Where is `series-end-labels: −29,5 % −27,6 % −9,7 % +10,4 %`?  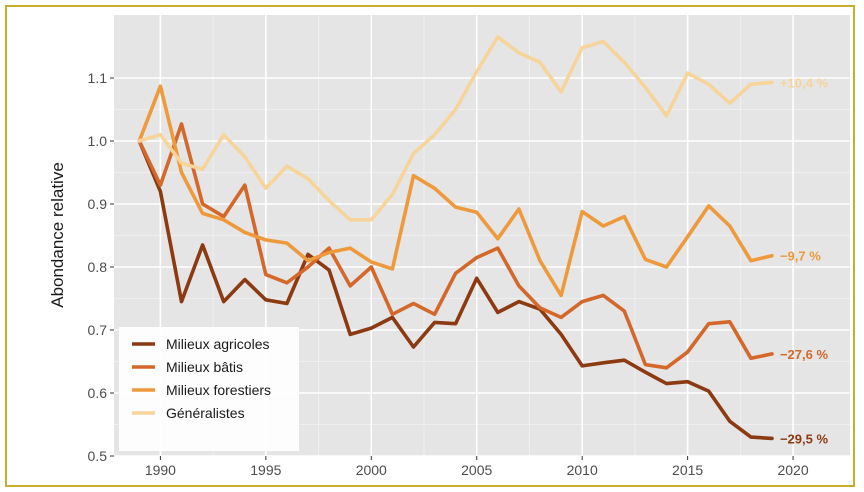 series-end-labels: −29,5 % −27,6 % −9,7 % +10,4 % is located at coordinates (804, 260).